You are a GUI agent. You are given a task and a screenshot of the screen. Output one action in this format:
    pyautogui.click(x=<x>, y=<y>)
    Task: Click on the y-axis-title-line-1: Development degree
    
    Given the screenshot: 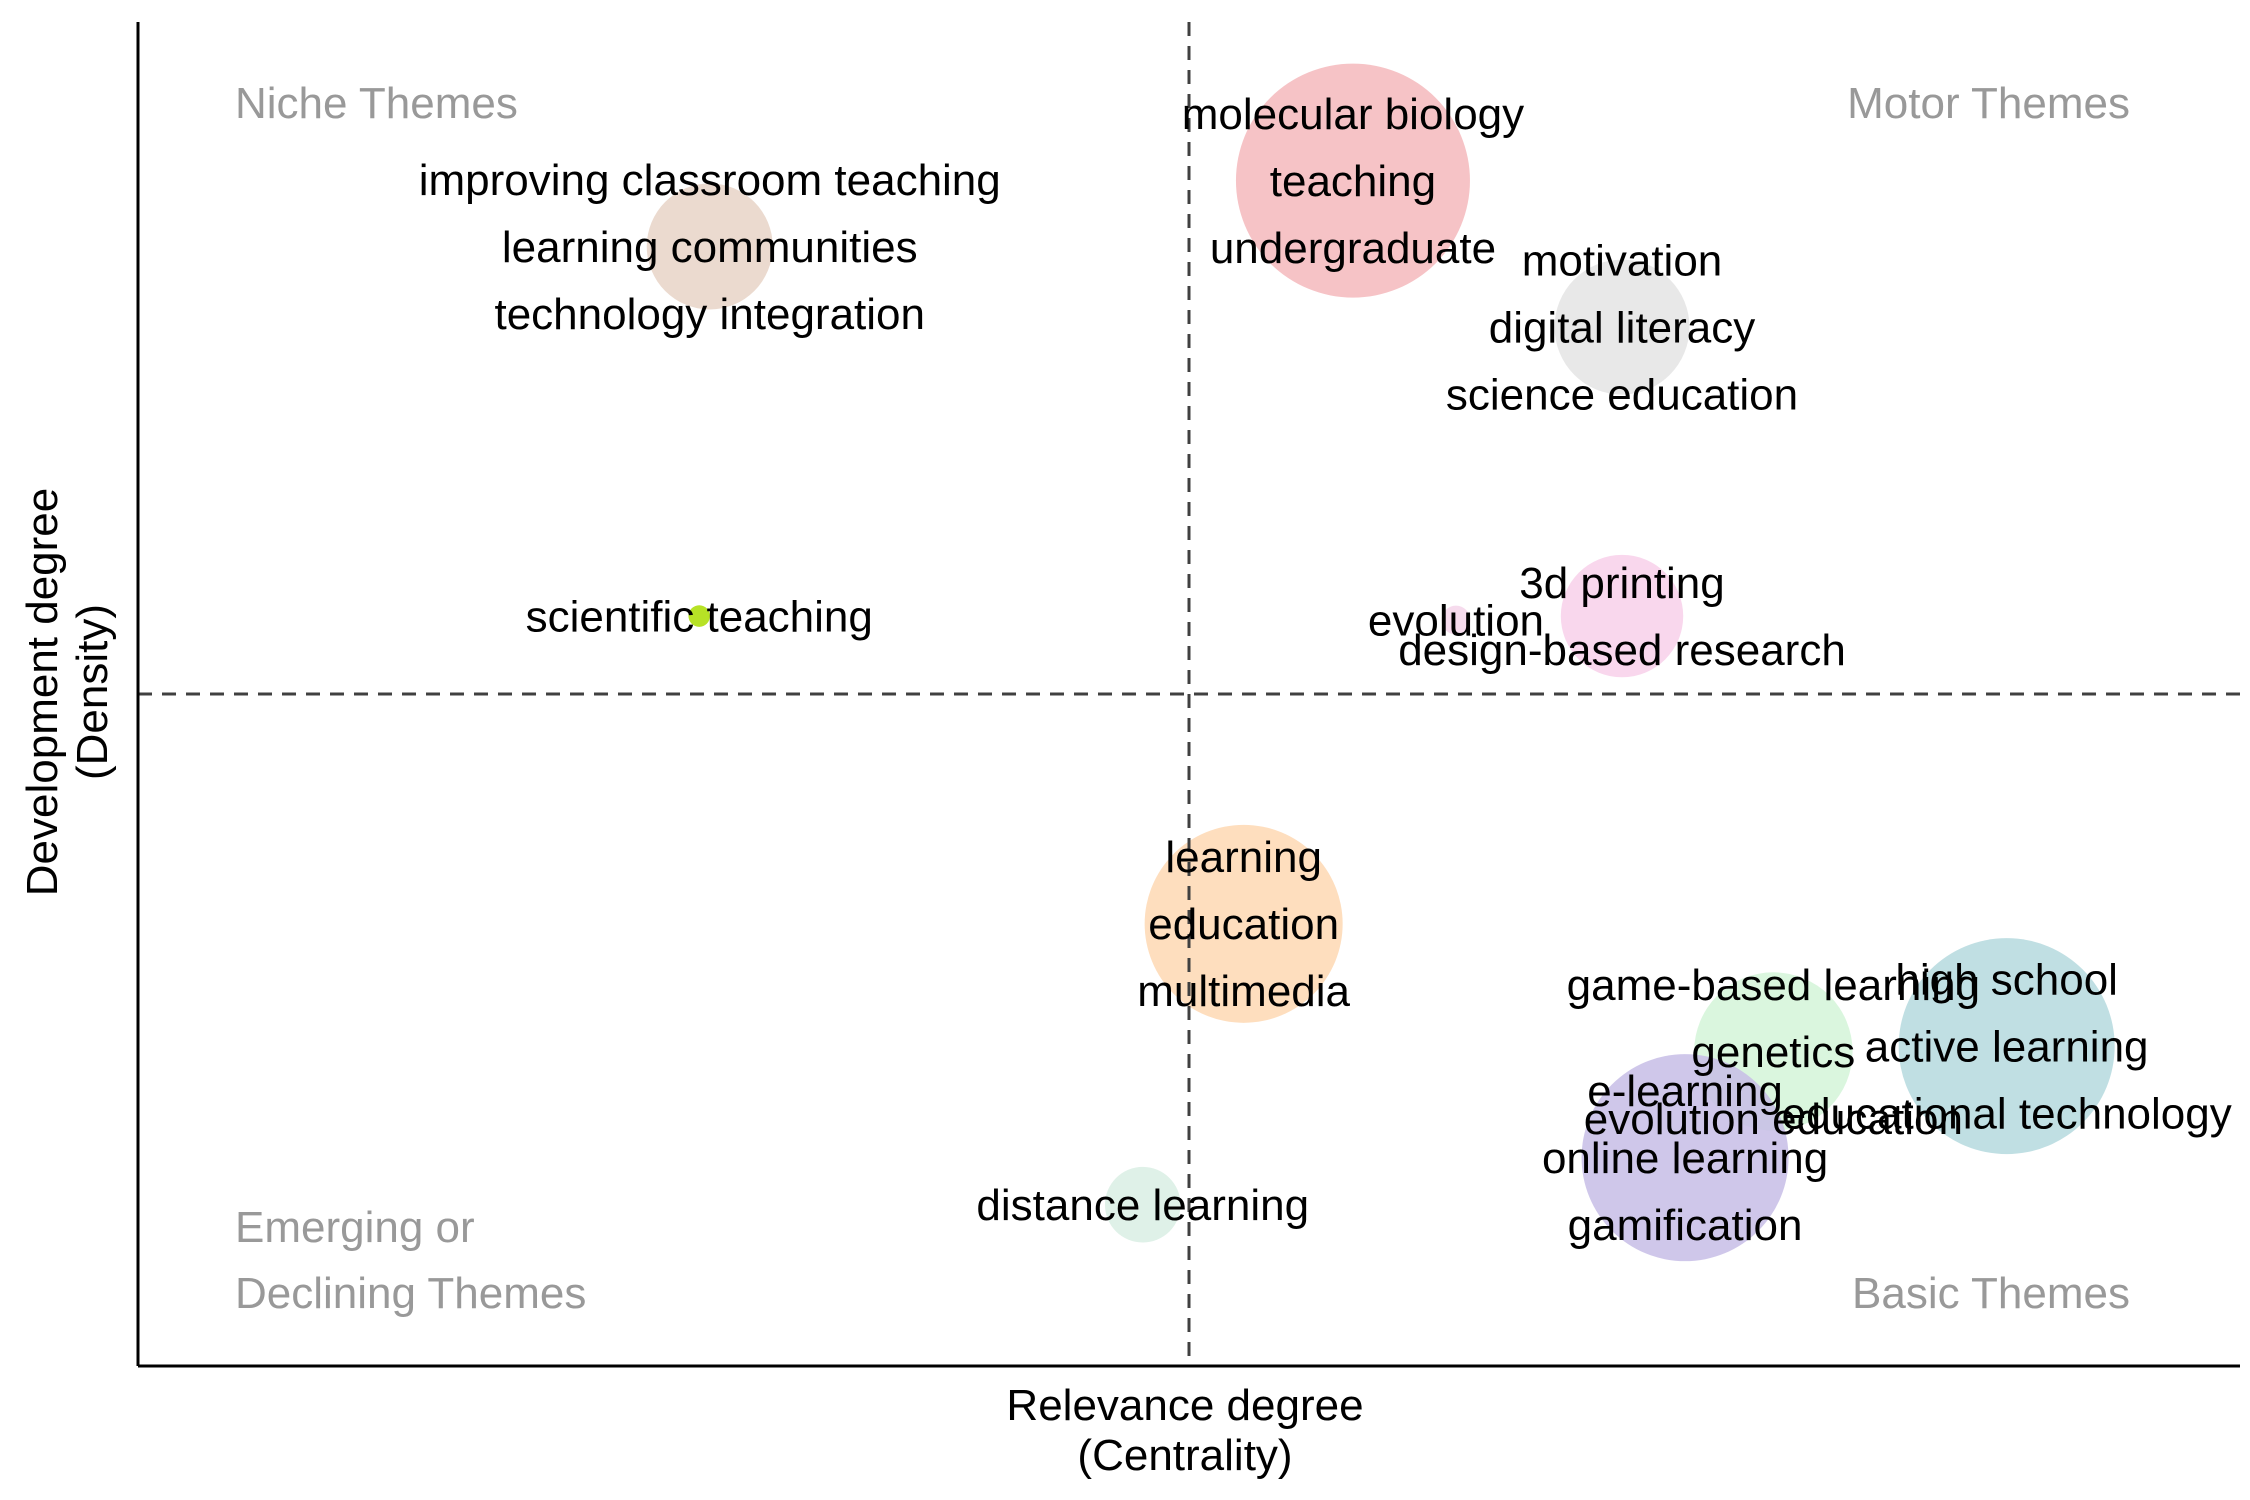 What is the action you would take?
    pyautogui.click(x=42, y=692)
    